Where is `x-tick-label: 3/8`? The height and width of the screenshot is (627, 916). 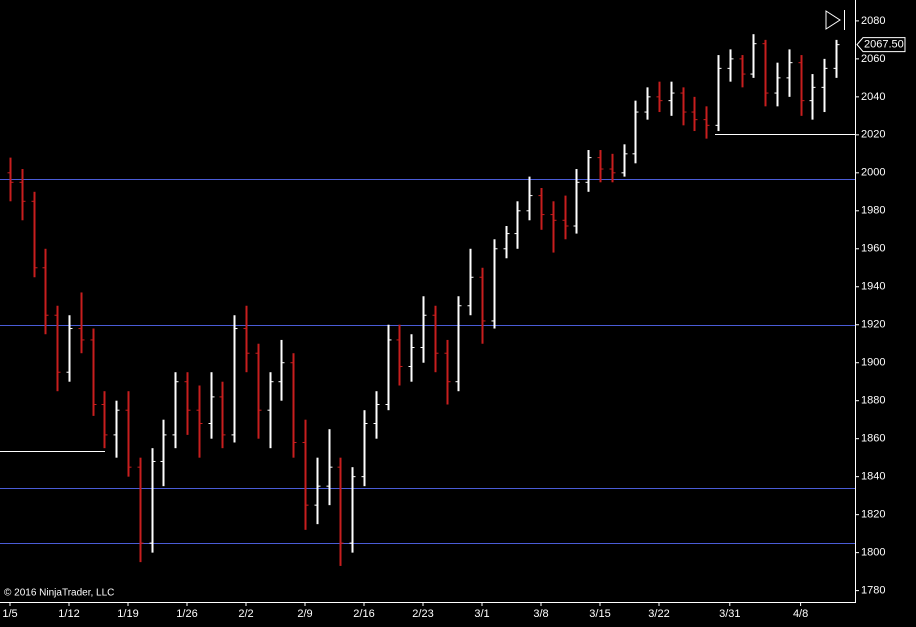
x-tick-label: 3/8 is located at coordinates (540, 614).